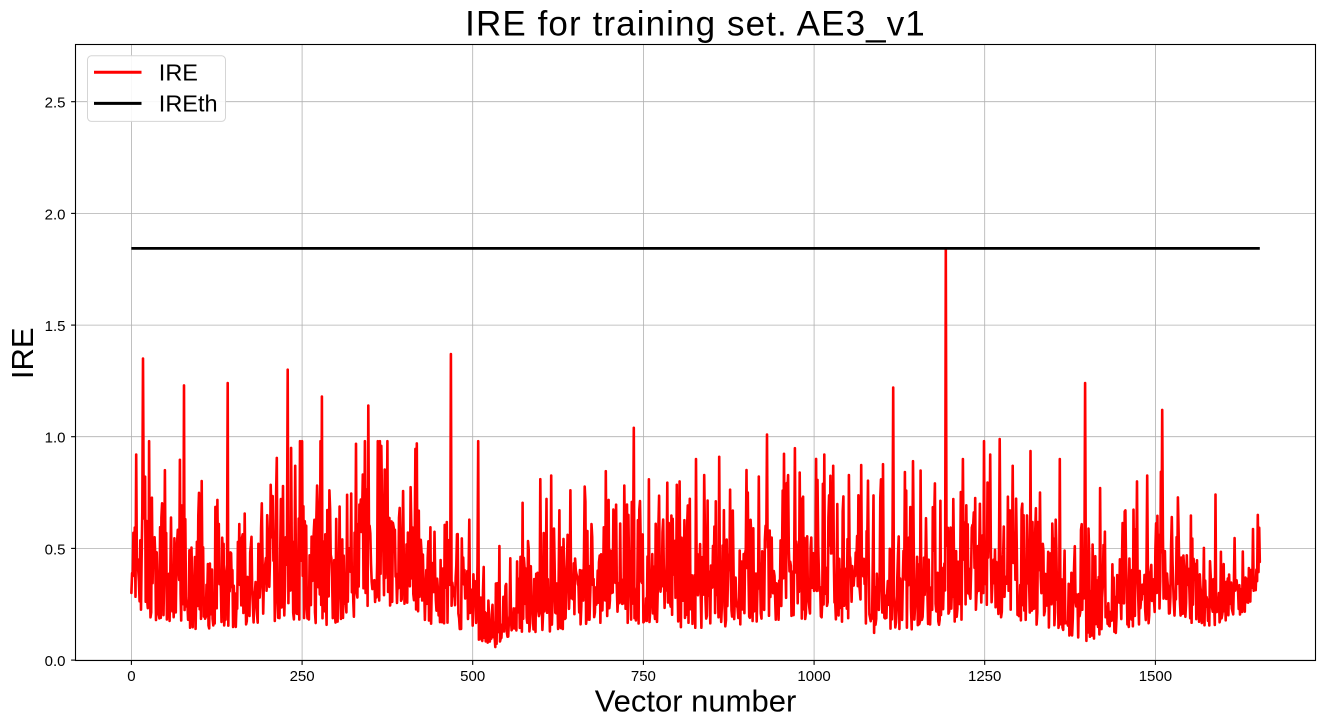  Describe the element at coordinates (984, 676) in the screenshot. I see `svg-text: 1250` at that location.